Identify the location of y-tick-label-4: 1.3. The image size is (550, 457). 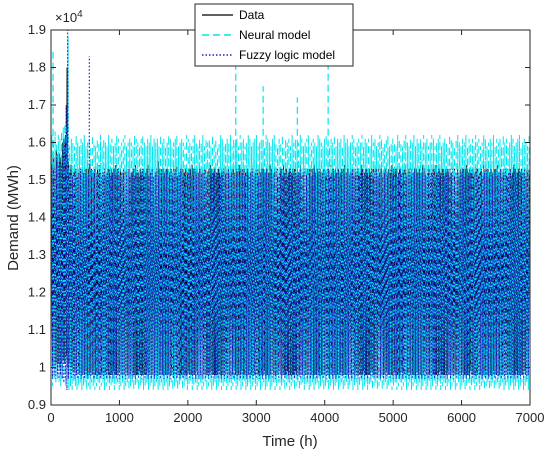
(37, 254).